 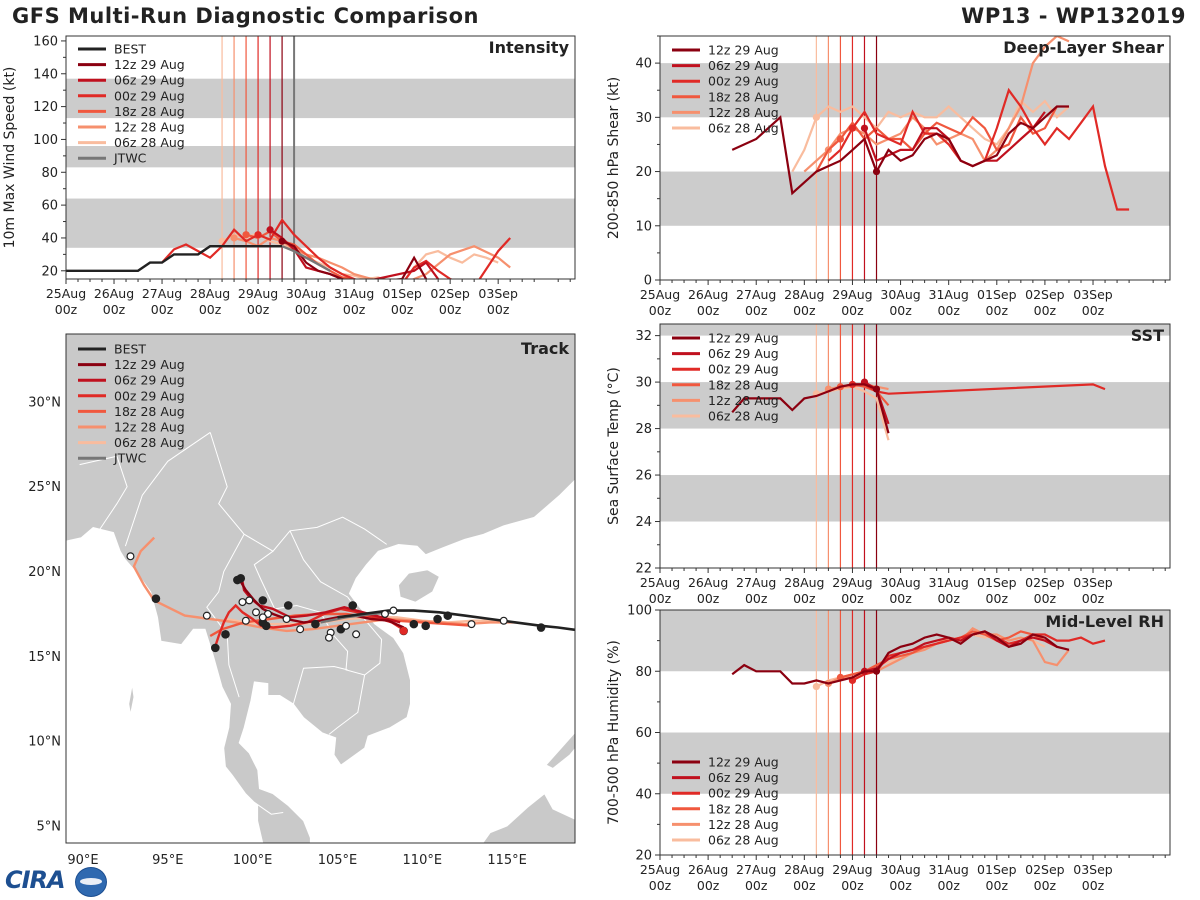 What do you see at coordinates (49, 173) in the screenshot?
I see `y-tick-label: 80` at bounding box center [49, 173].